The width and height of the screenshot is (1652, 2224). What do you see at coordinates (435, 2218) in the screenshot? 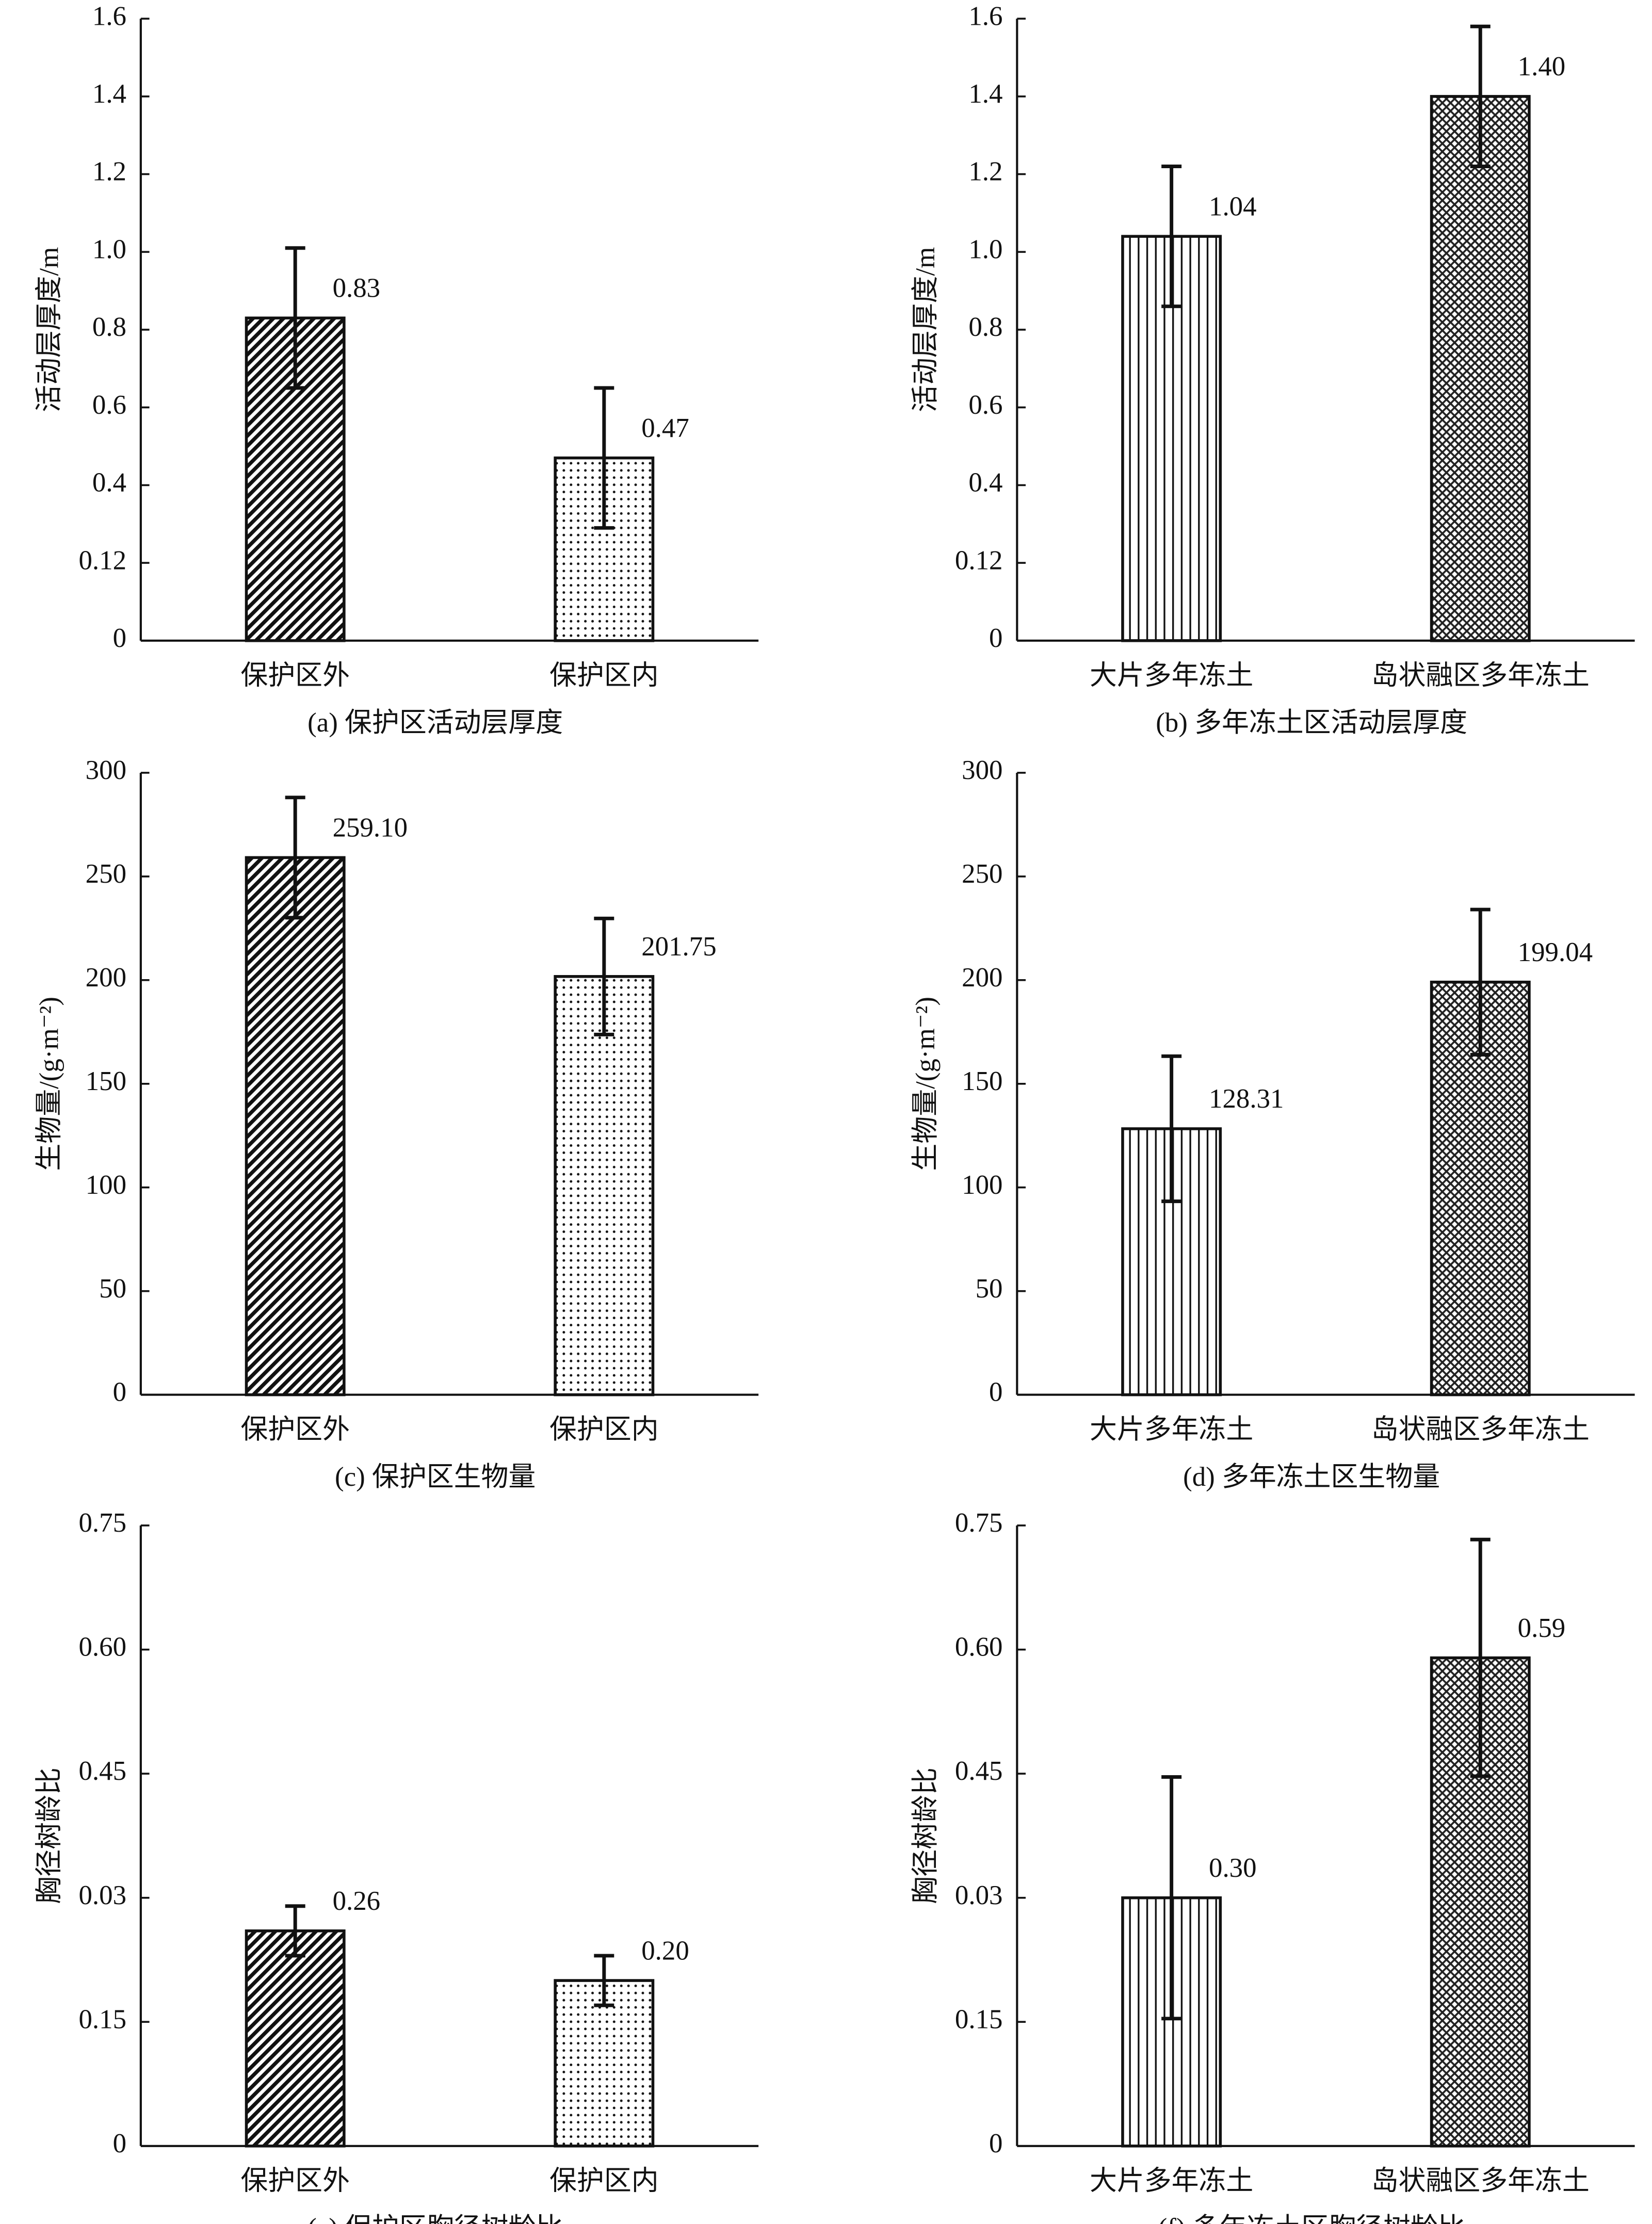
I see `chart-caption: (e) 保护区胸径树龄比` at bounding box center [435, 2218].